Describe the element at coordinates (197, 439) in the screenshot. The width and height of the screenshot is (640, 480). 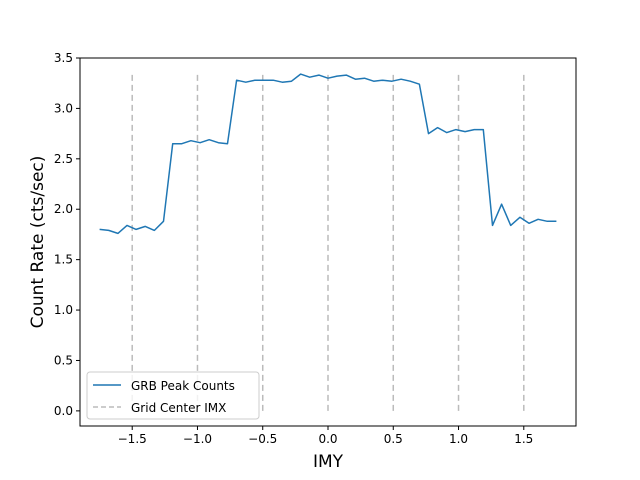
I see `x-tick-label: −1.0` at that location.